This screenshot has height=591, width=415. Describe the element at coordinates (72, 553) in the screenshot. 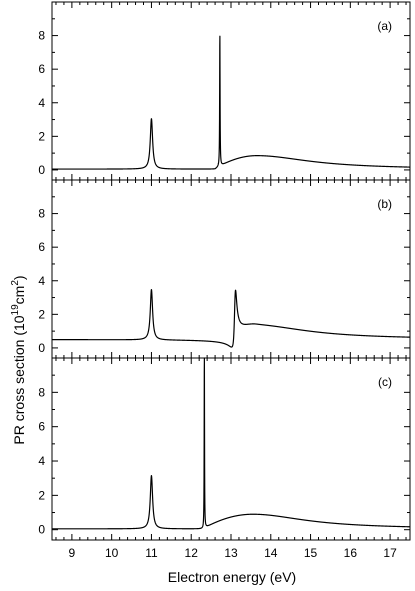

I see `x-tick-label: 9` at that location.